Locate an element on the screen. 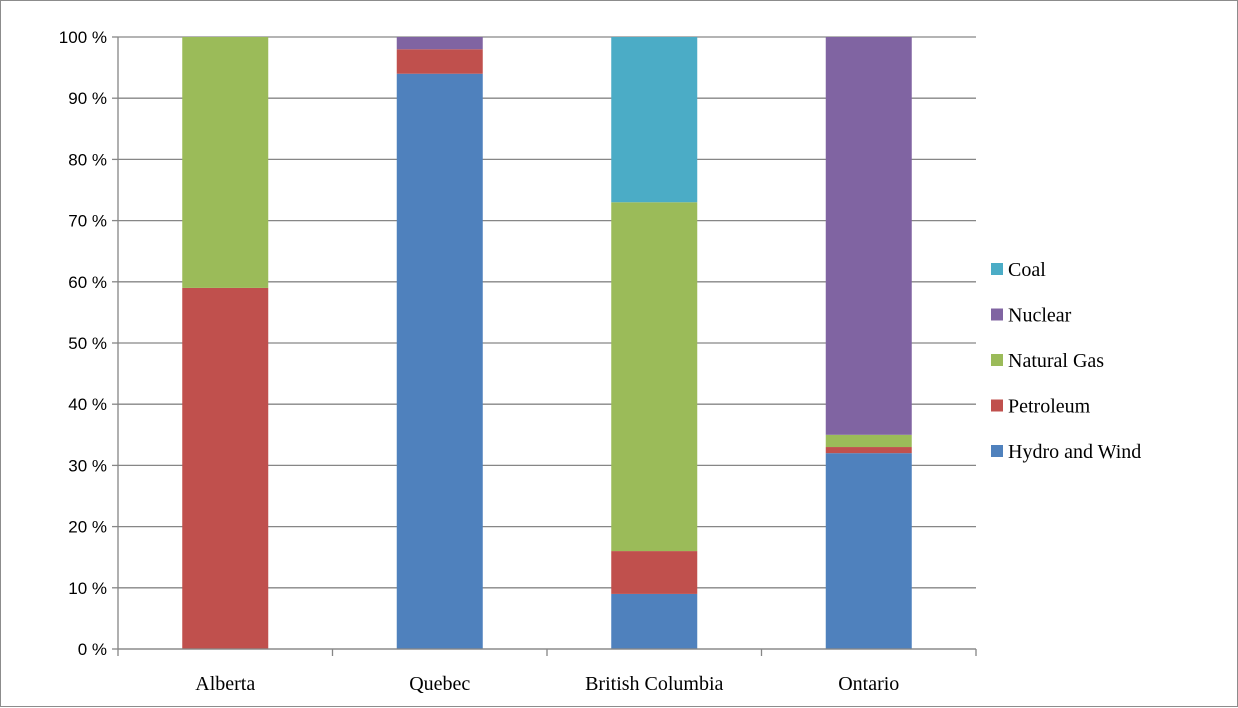 The width and height of the screenshot is (1238, 708). legend-label: Natural Gas is located at coordinates (1056, 361).